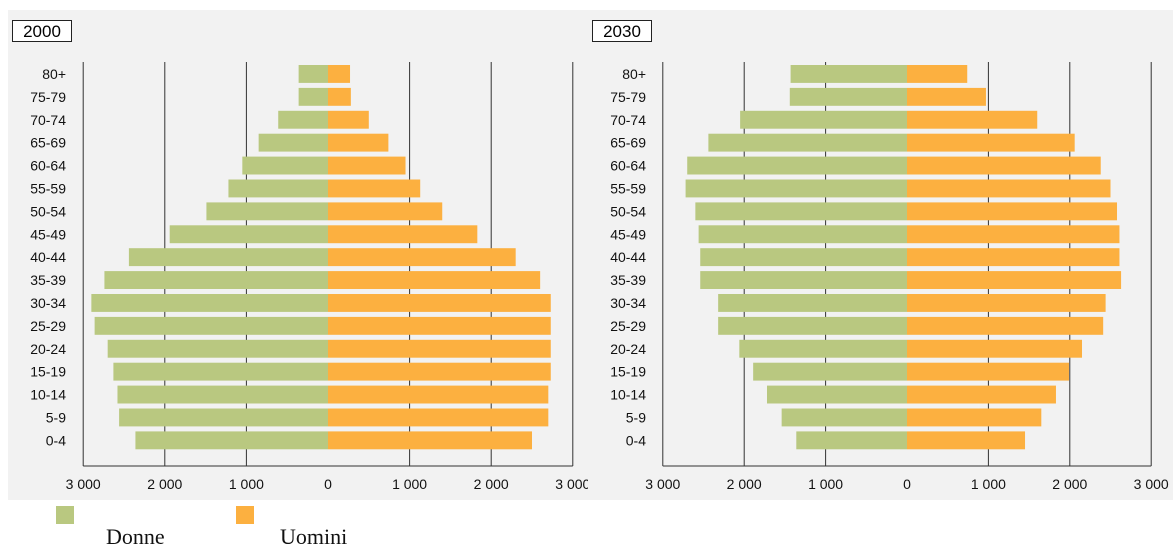 The image size is (1173, 552). I want to click on category-label: 45-49, so click(48, 234).